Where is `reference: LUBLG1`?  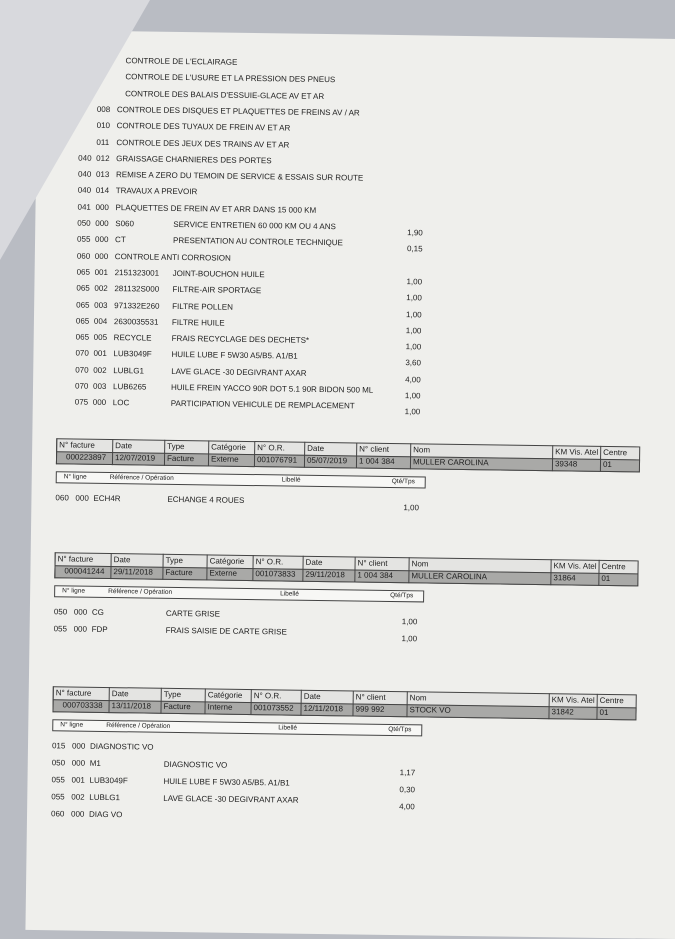
reference: LUBLG1 is located at coordinates (105, 797).